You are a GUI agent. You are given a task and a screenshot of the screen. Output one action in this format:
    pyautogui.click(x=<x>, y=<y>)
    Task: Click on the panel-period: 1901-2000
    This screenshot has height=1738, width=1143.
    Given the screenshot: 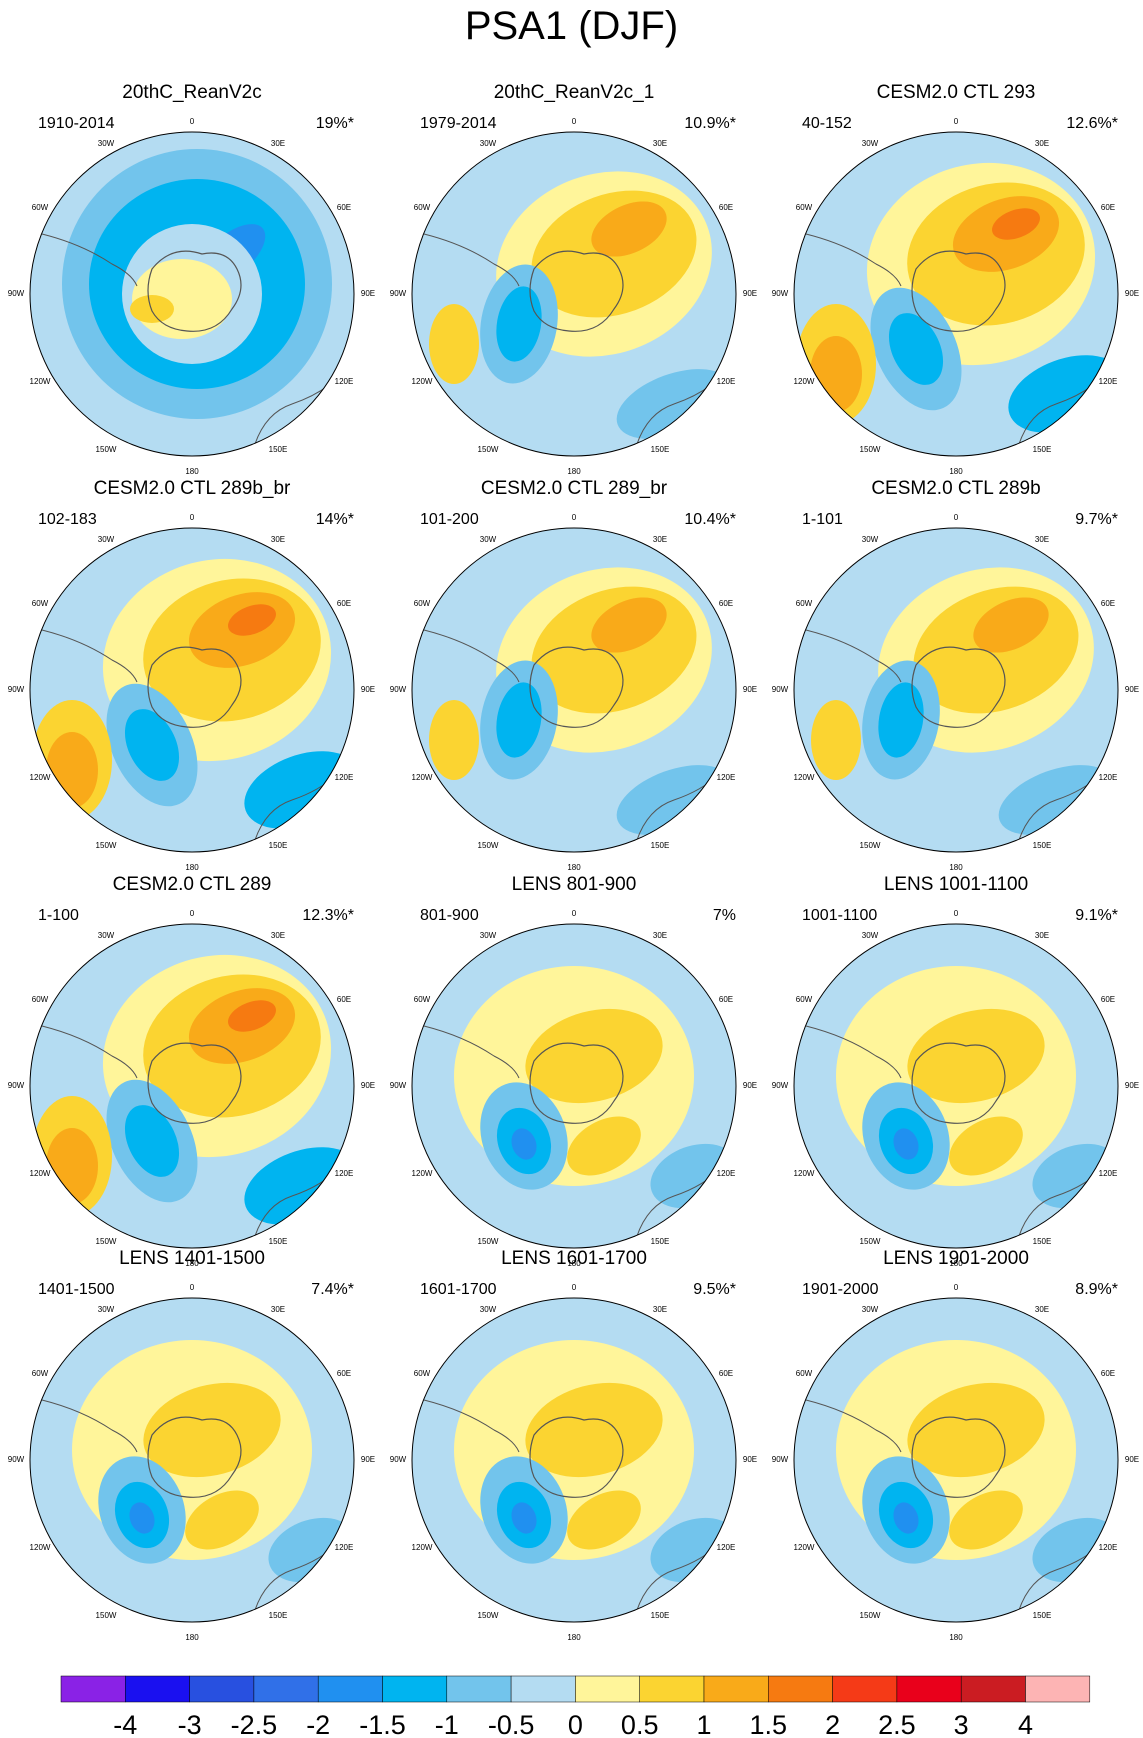 What is the action you would take?
    pyautogui.click(x=840, y=1289)
    